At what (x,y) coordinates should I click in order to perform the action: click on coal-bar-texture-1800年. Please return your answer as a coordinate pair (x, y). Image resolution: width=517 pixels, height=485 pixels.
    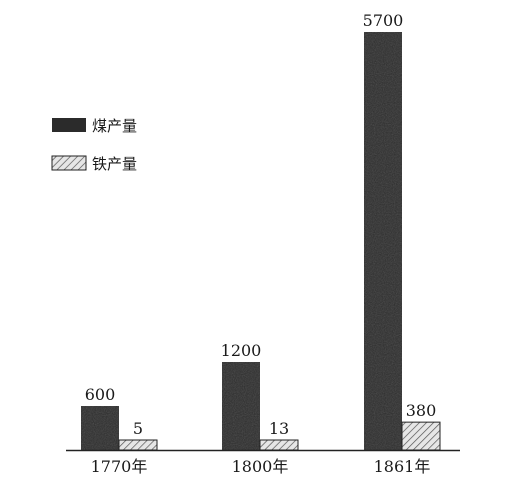
    Looking at the image, I should click on (241, 406).